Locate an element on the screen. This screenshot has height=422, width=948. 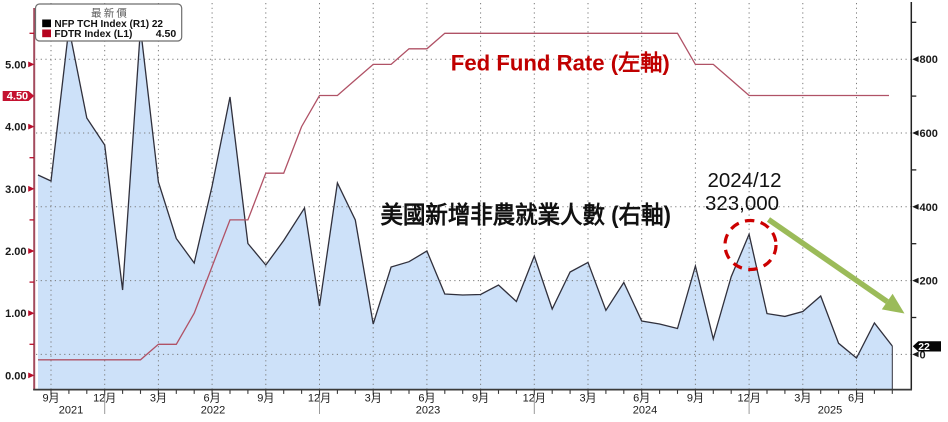
svg-text: 2.00 is located at coordinates (15, 252).